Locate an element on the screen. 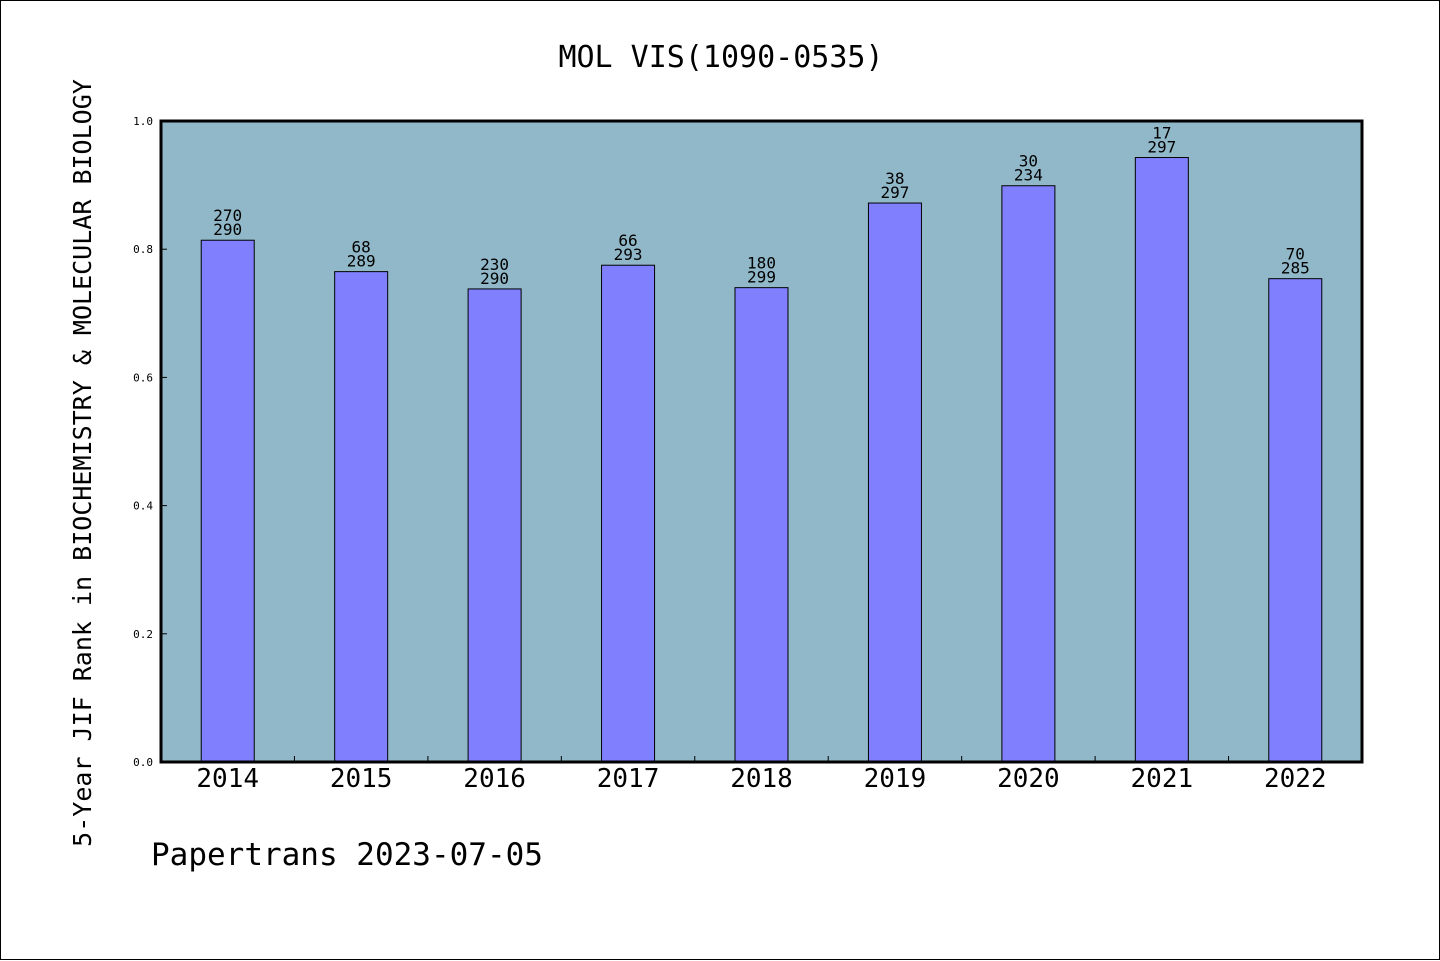 This screenshot has height=961, width=1440. bar-label-rank: 68 is located at coordinates (361, 247).